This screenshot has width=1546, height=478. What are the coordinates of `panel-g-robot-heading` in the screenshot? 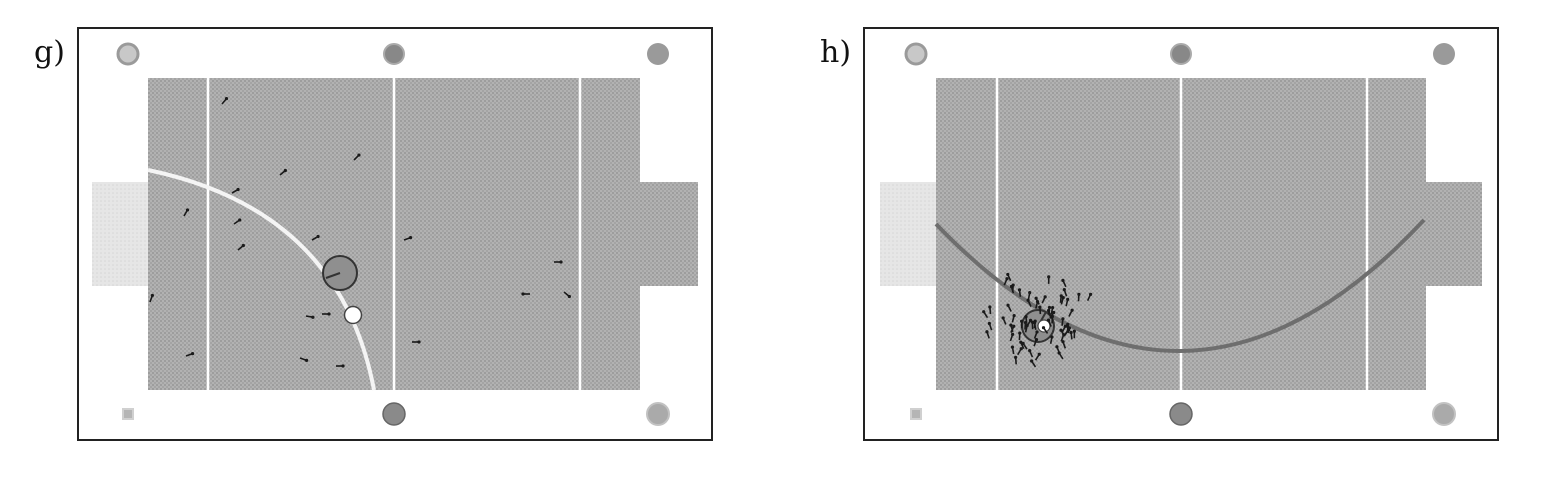 It's located at (333, 275).